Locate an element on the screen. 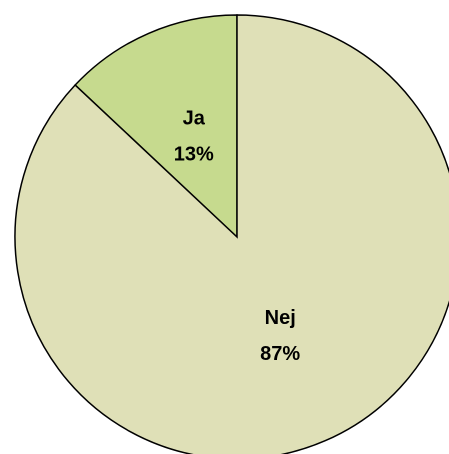  slice-value-label: 13% is located at coordinates (194, 154).